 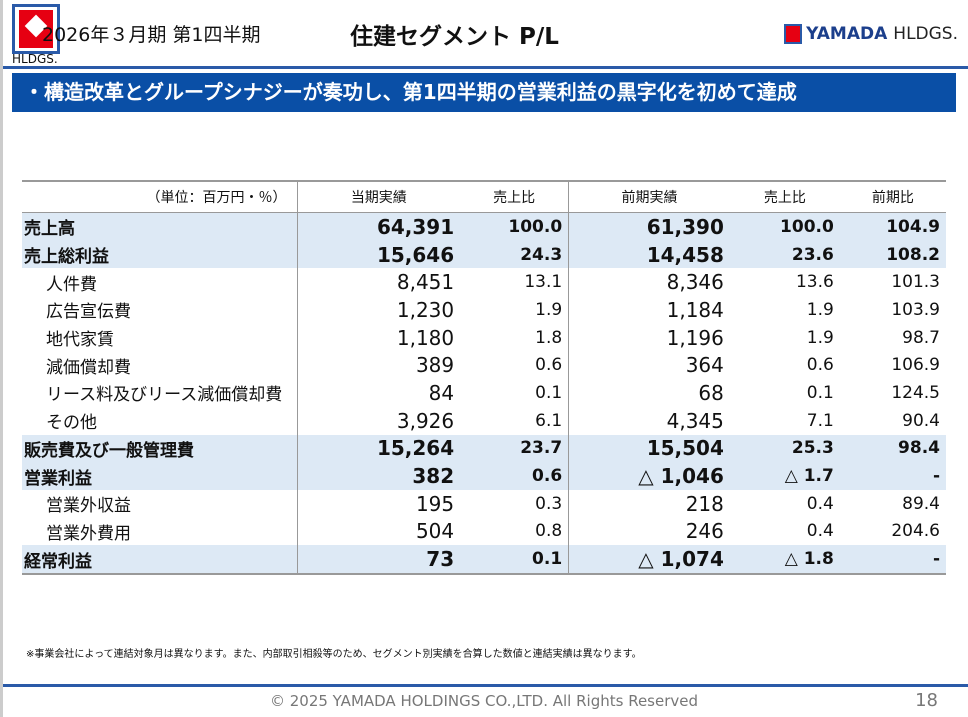 What do you see at coordinates (484, 337) in the screenshot?
I see `table-row: 地代家賃 1,180 1.8 1,196 1.9 98.7` at bounding box center [484, 337].